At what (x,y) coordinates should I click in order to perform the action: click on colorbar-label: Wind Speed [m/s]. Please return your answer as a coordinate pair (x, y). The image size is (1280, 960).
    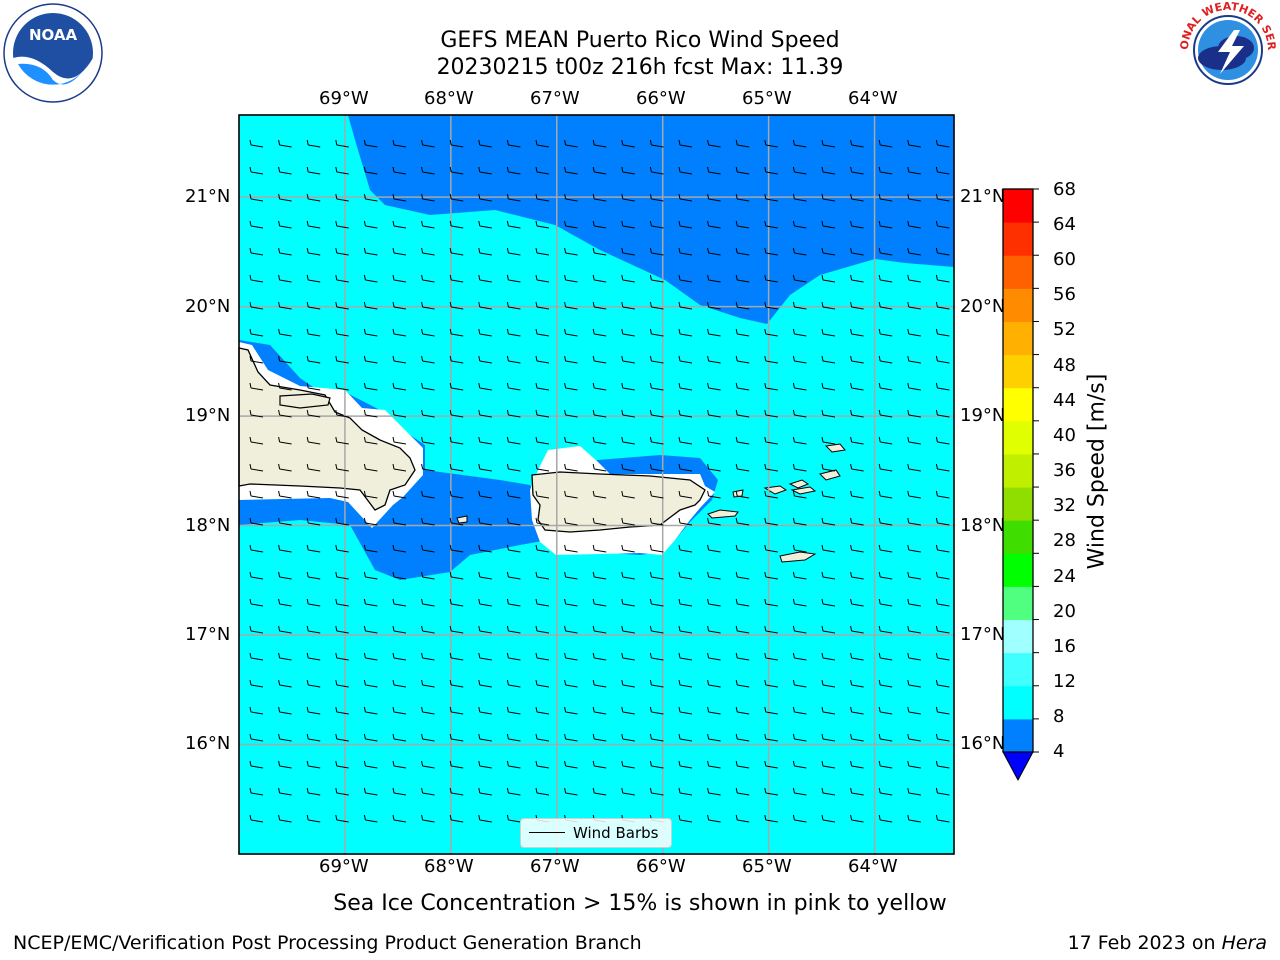
    Looking at the image, I should click on (1097, 471).